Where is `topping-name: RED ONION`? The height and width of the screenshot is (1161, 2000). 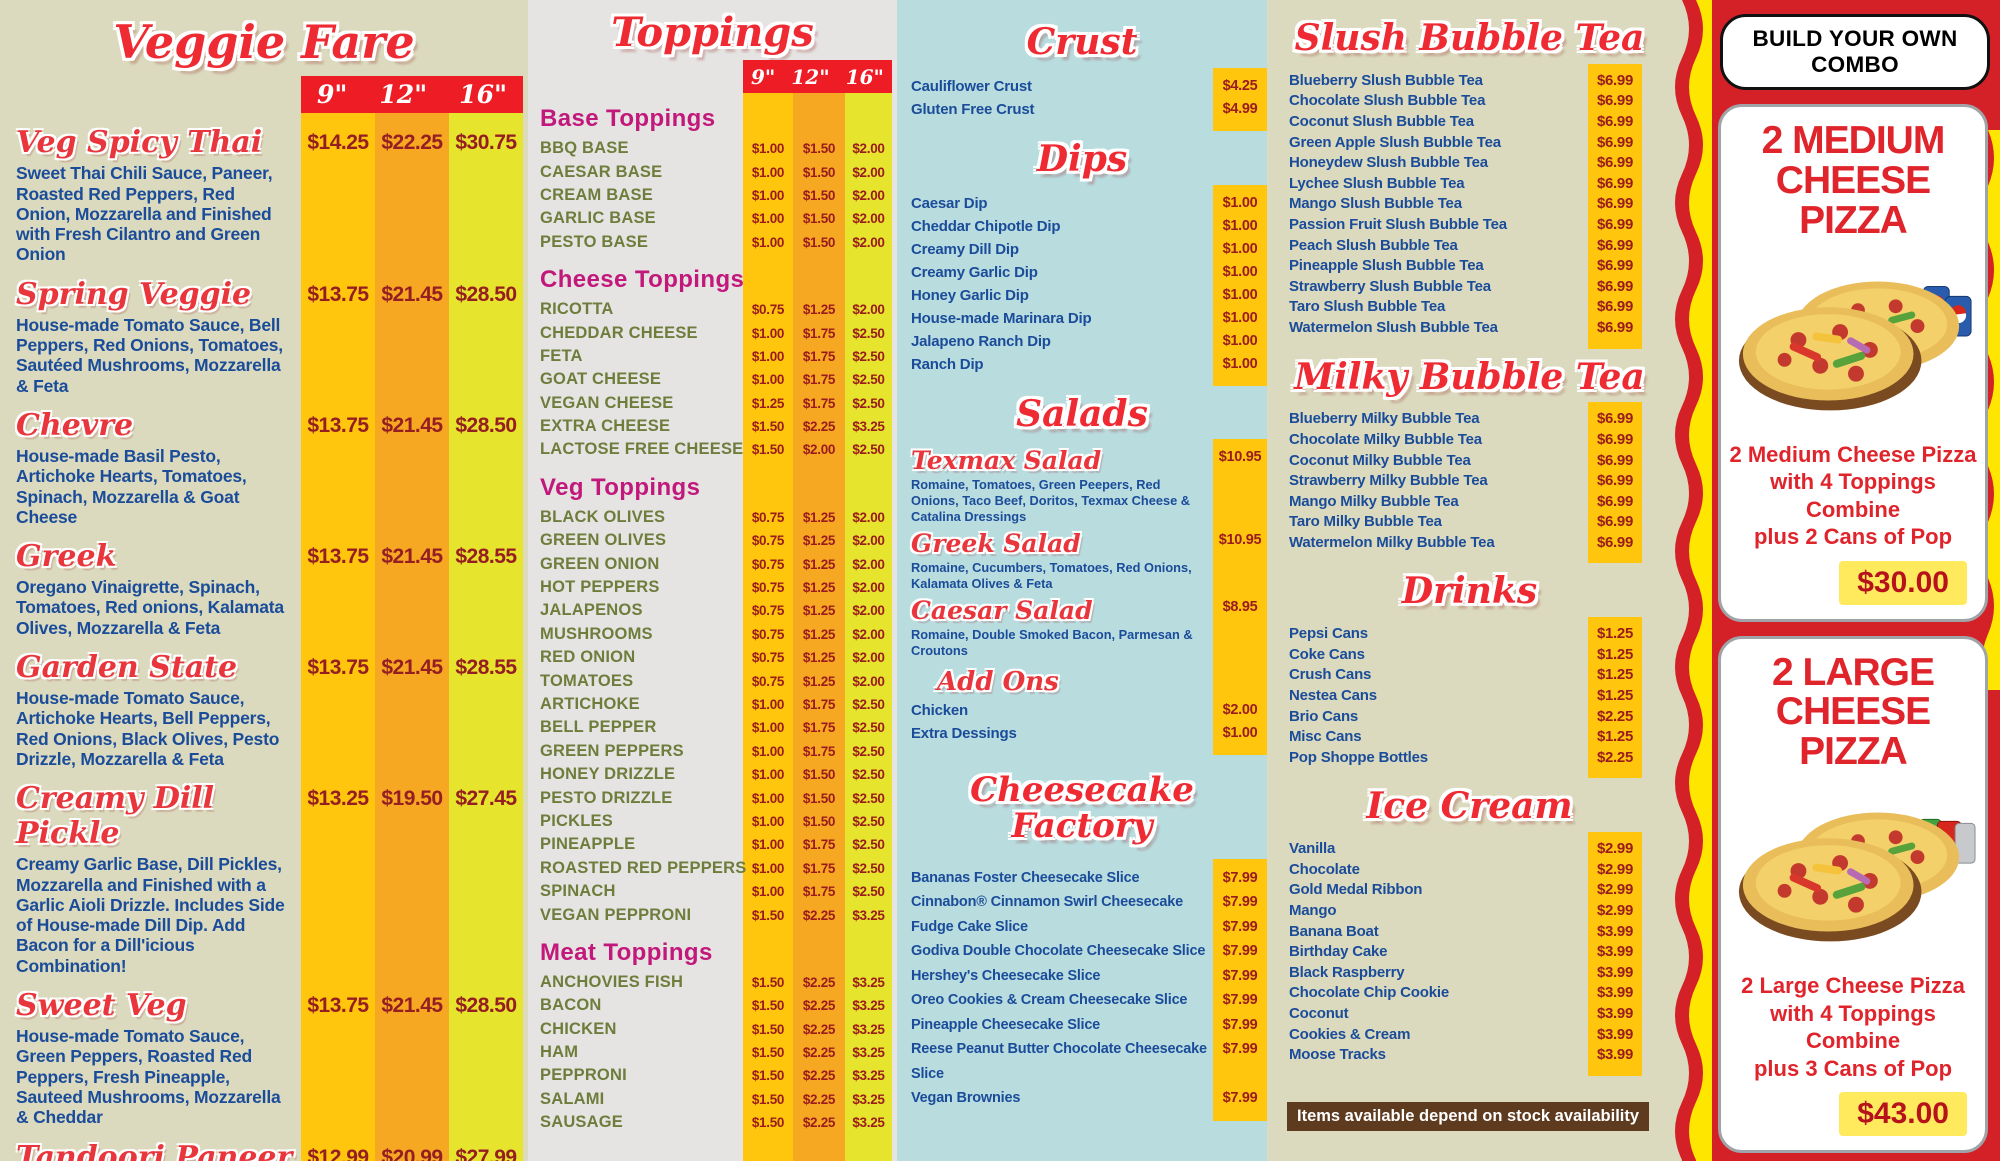
topping-name: RED ONION is located at coordinates (588, 657).